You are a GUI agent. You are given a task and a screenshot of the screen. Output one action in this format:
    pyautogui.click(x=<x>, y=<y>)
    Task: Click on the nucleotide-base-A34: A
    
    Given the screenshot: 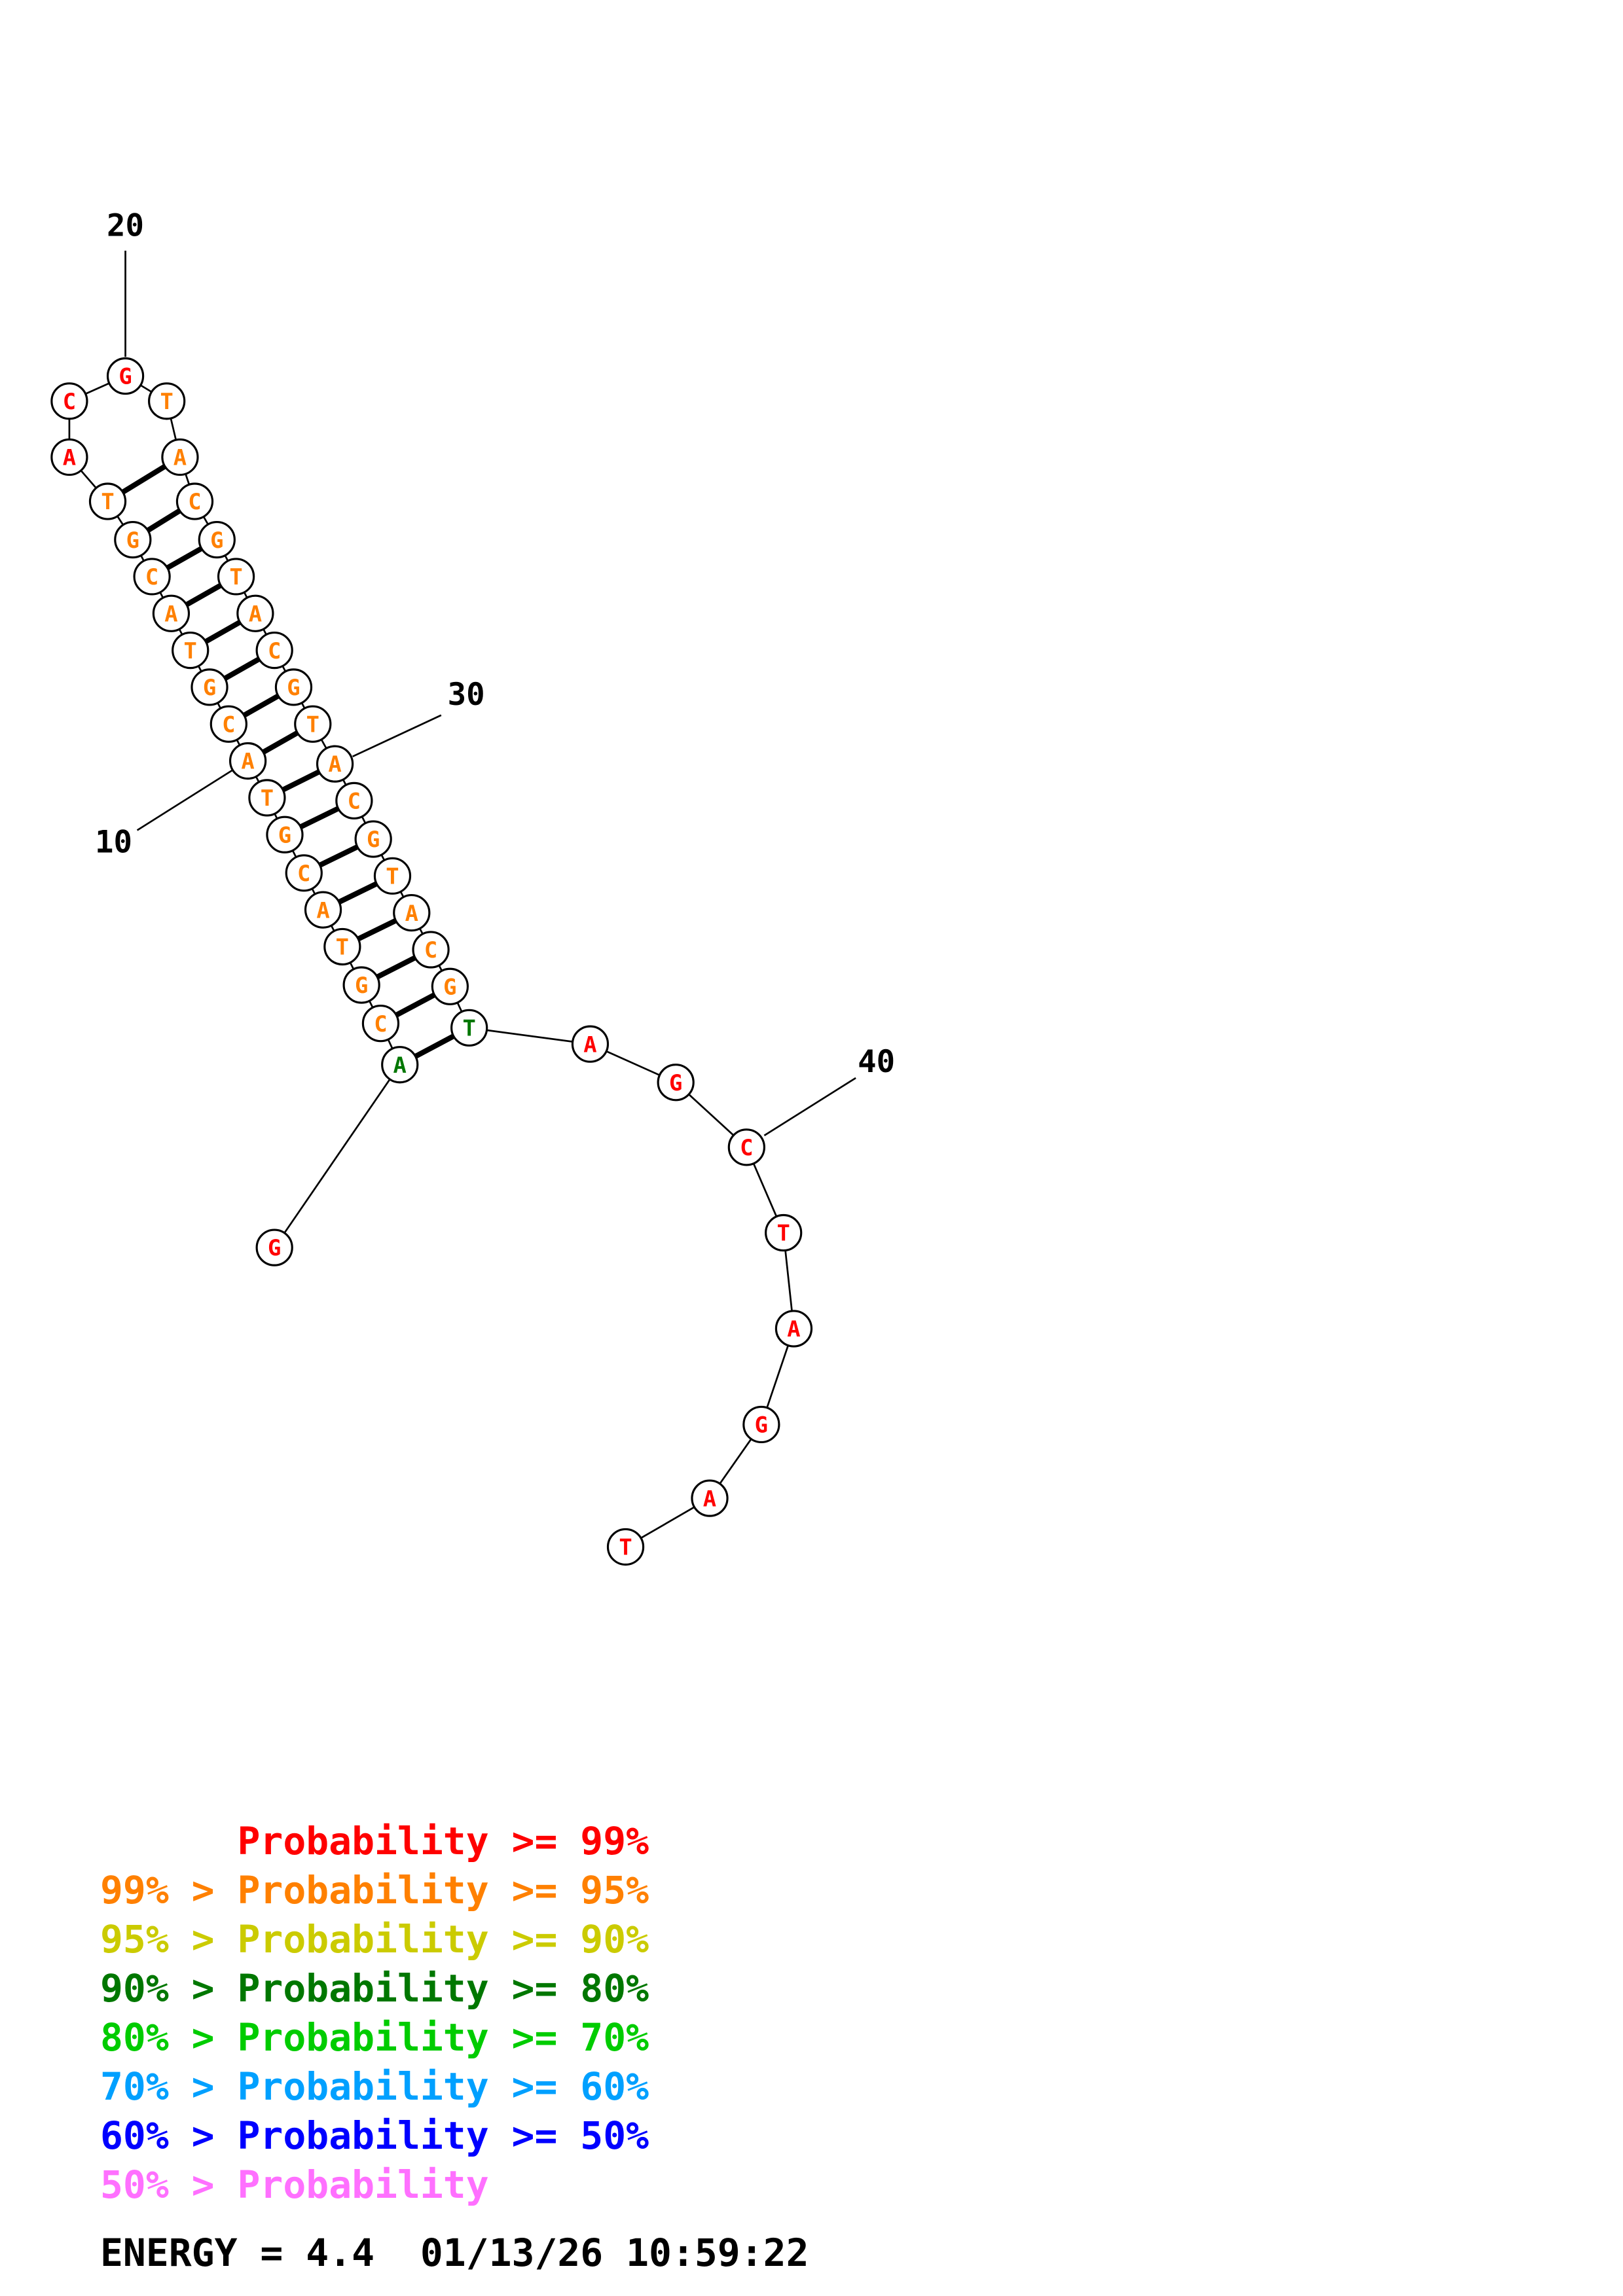 What is the action you would take?
    pyautogui.click(x=411, y=913)
    